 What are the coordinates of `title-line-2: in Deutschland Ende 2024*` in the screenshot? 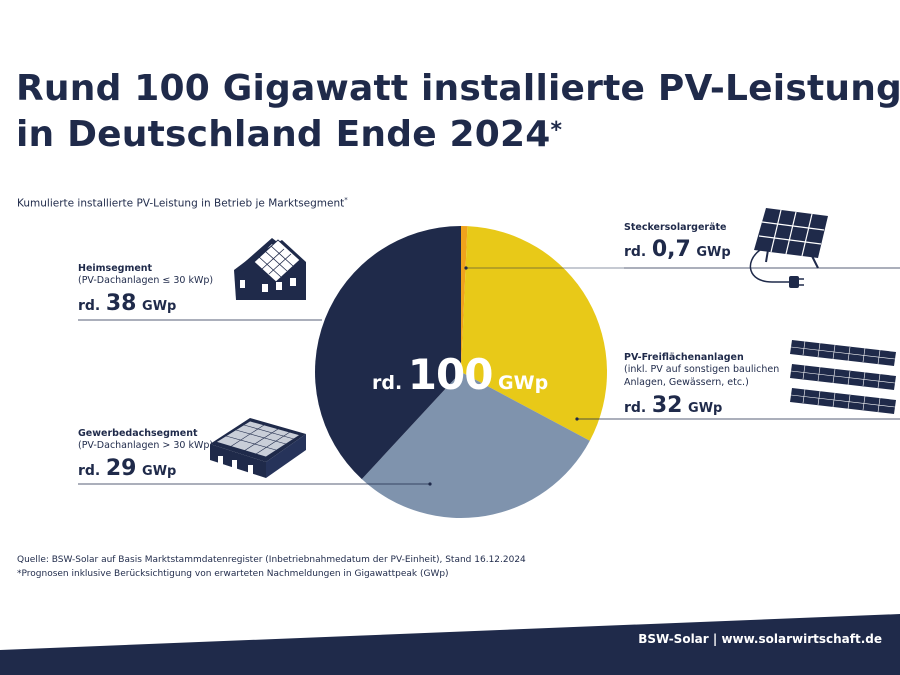 It's located at (446, 135).